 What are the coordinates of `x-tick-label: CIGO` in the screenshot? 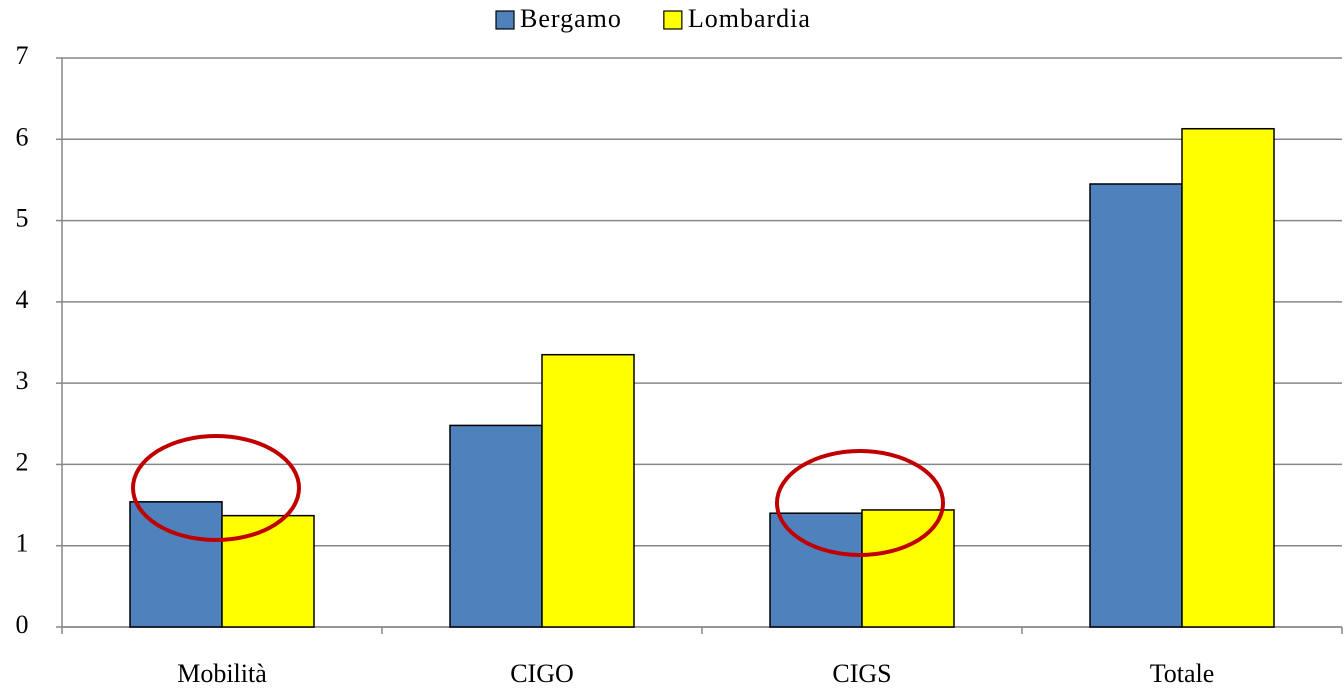 It's located at (542, 673).